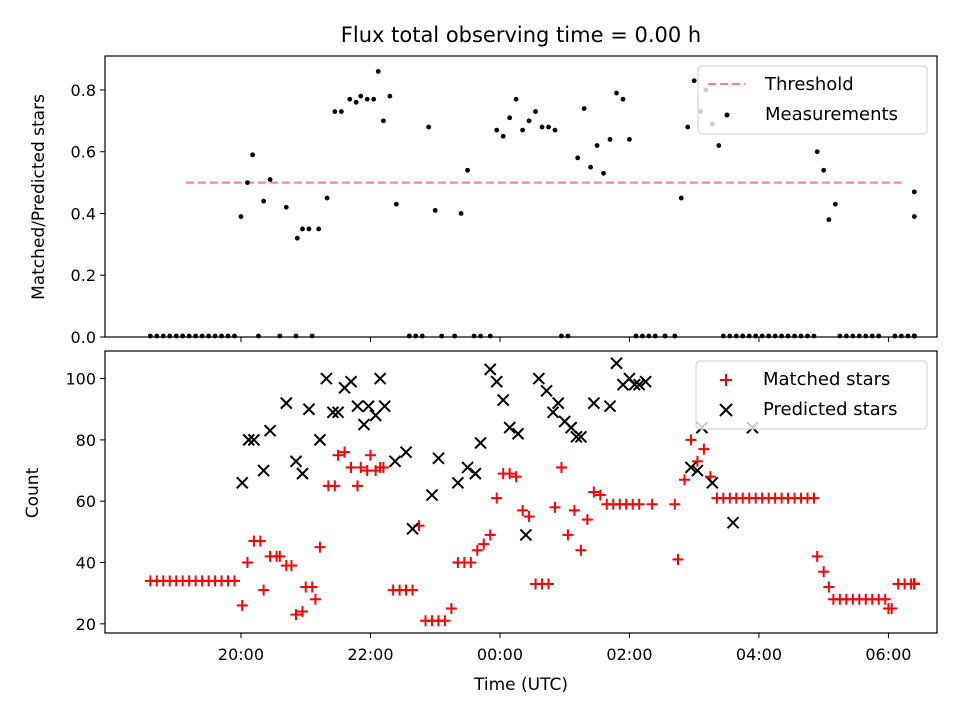  I want to click on bottom-y-tick-label: 100, so click(80, 379).